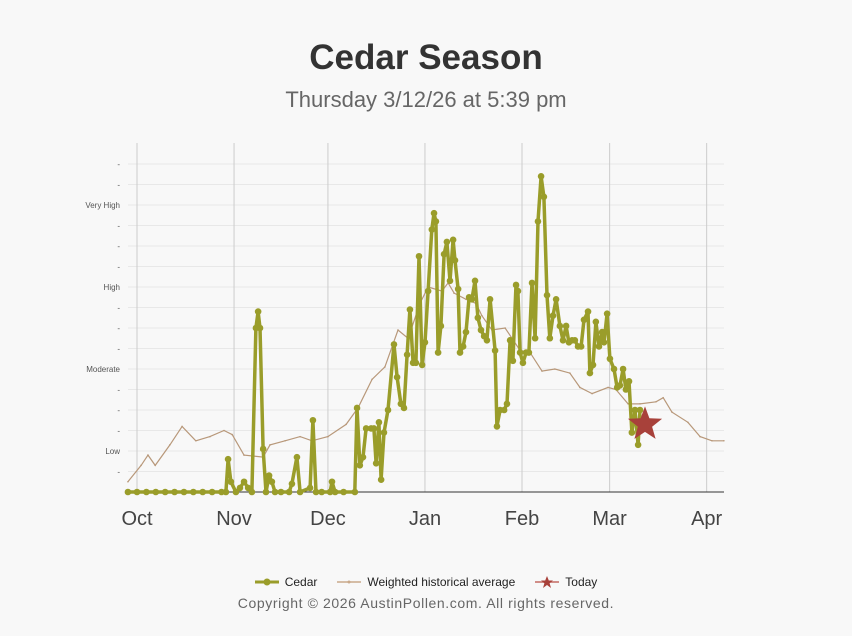  Describe the element at coordinates (522, 519) in the screenshot. I see `x-tick-label: Feb` at that location.